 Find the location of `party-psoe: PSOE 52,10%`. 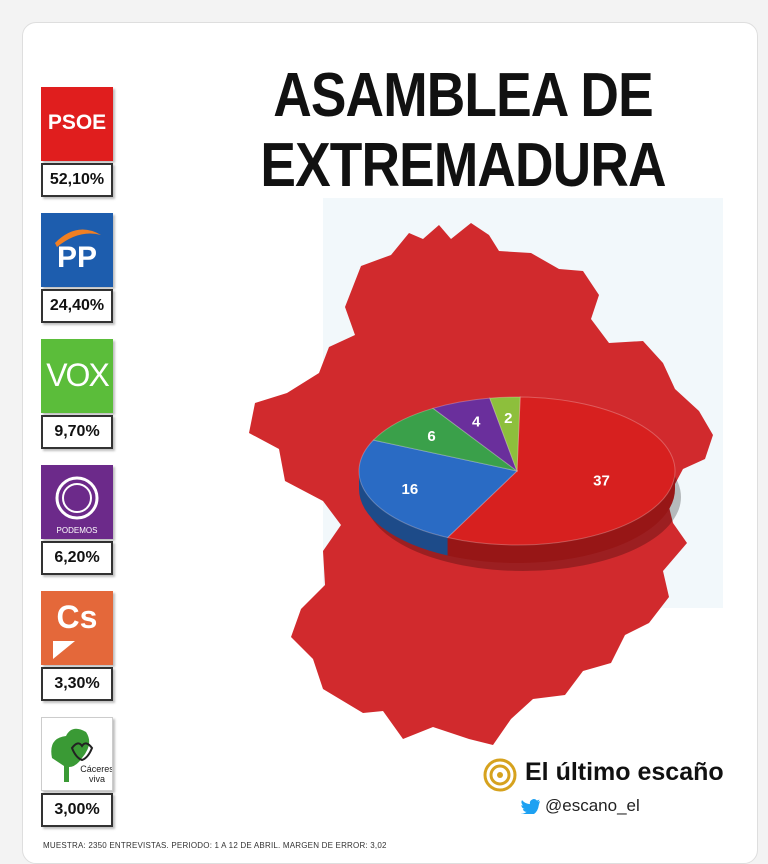

party-psoe: PSOE 52,10% is located at coordinates (77, 142).